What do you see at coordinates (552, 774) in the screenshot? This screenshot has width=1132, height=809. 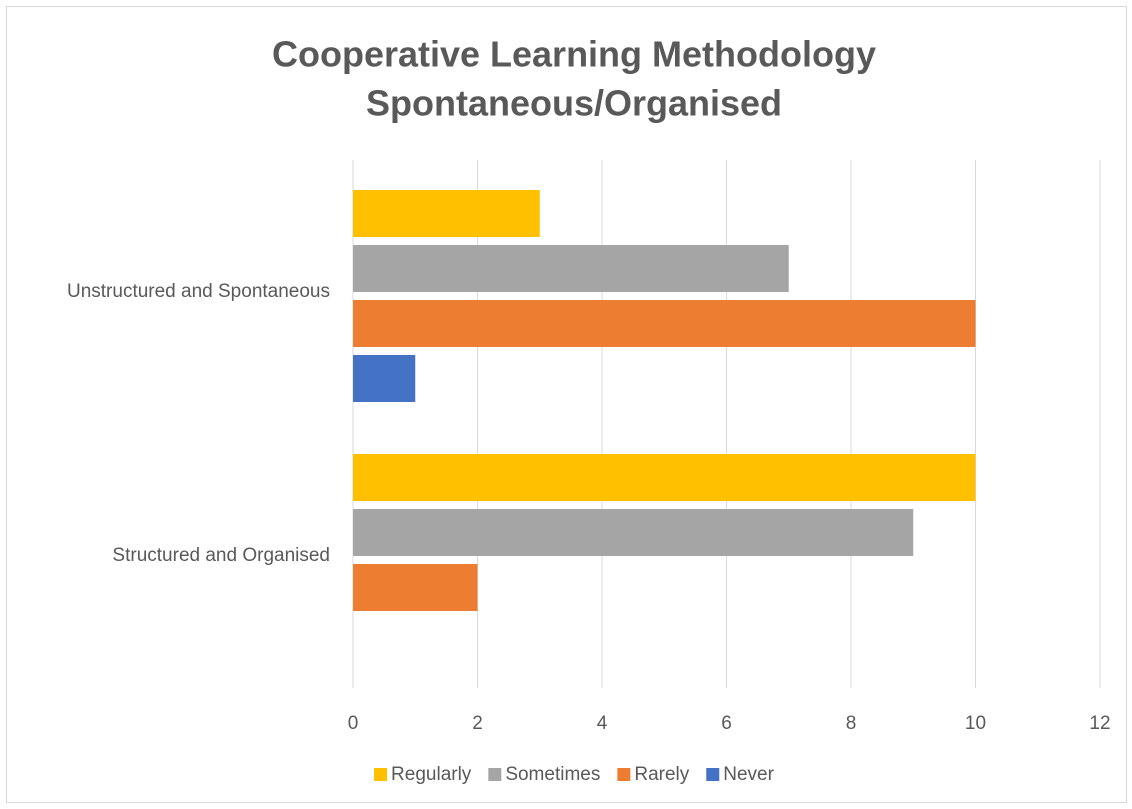 I see `legend-label: Sometimes` at bounding box center [552, 774].